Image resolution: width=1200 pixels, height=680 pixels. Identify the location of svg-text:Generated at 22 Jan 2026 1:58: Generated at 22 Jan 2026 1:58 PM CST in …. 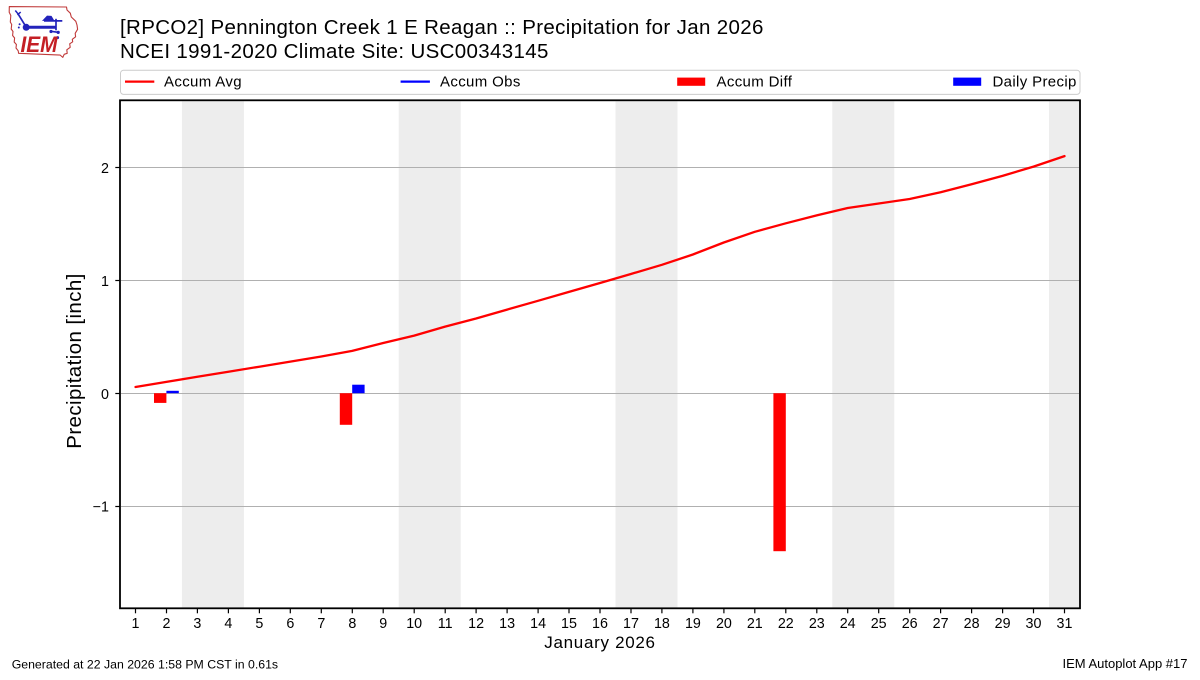
(145, 664).